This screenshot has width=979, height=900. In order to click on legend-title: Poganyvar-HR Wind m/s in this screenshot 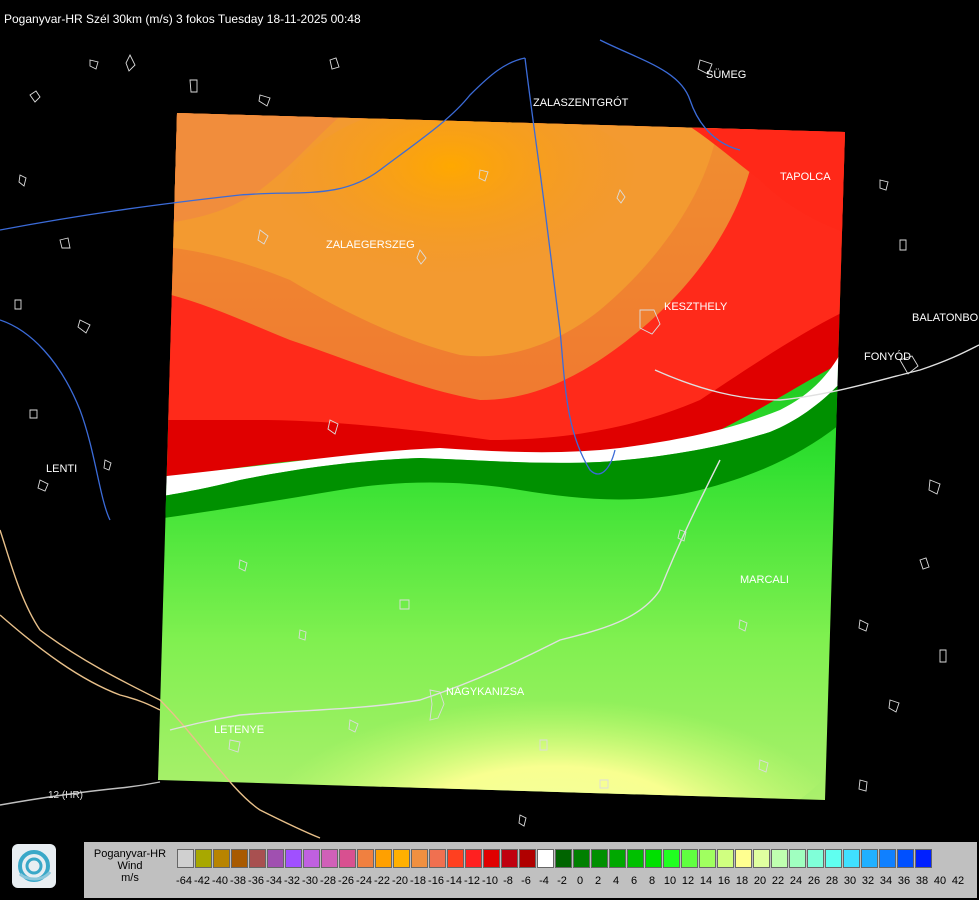, I will do `click(130, 866)`.